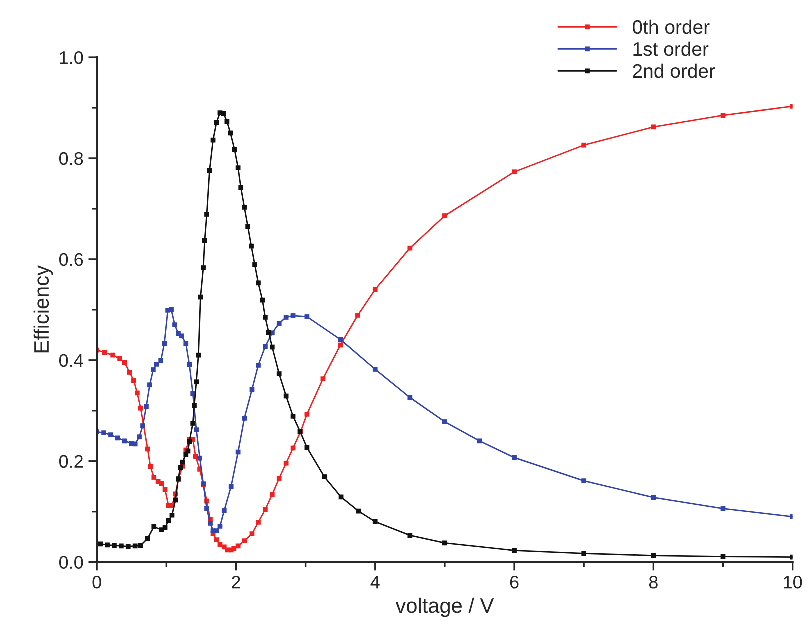 This screenshot has height=639, width=809. I want to click on x-tick-label: 10, so click(793, 582).